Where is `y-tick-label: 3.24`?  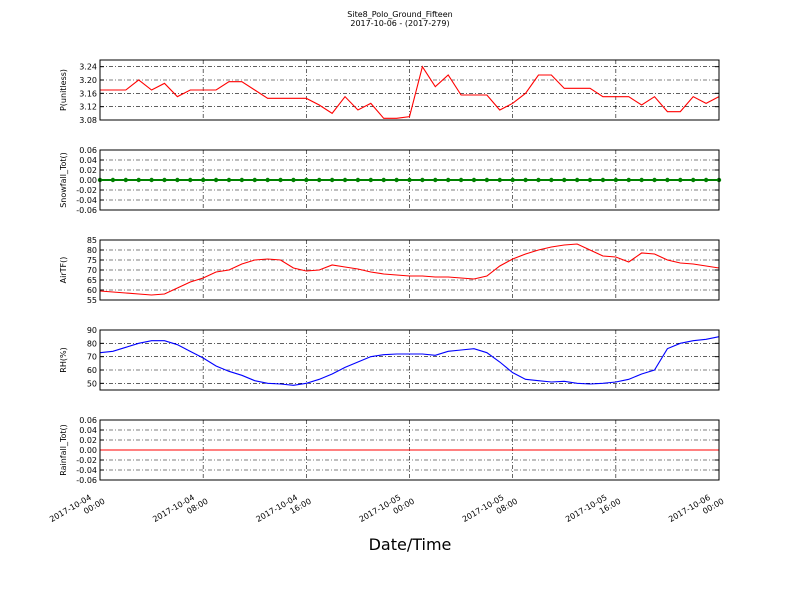 y-tick-label: 3.24 is located at coordinates (88, 67).